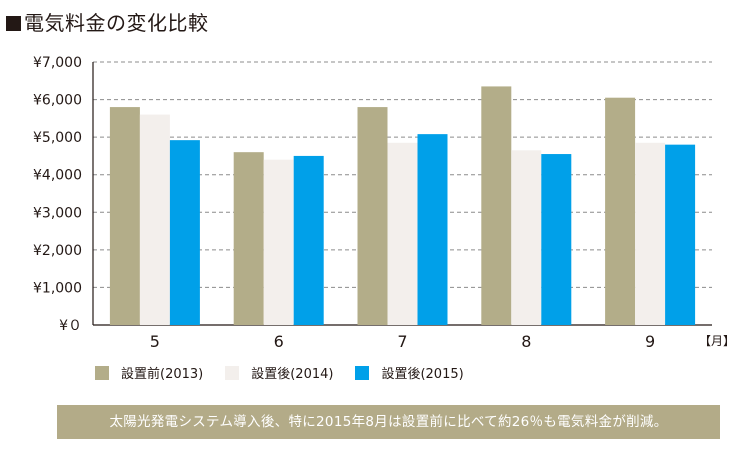  Describe the element at coordinates (57, 176) in the screenshot. I see `y-tick-label: ¥4,000` at that location.